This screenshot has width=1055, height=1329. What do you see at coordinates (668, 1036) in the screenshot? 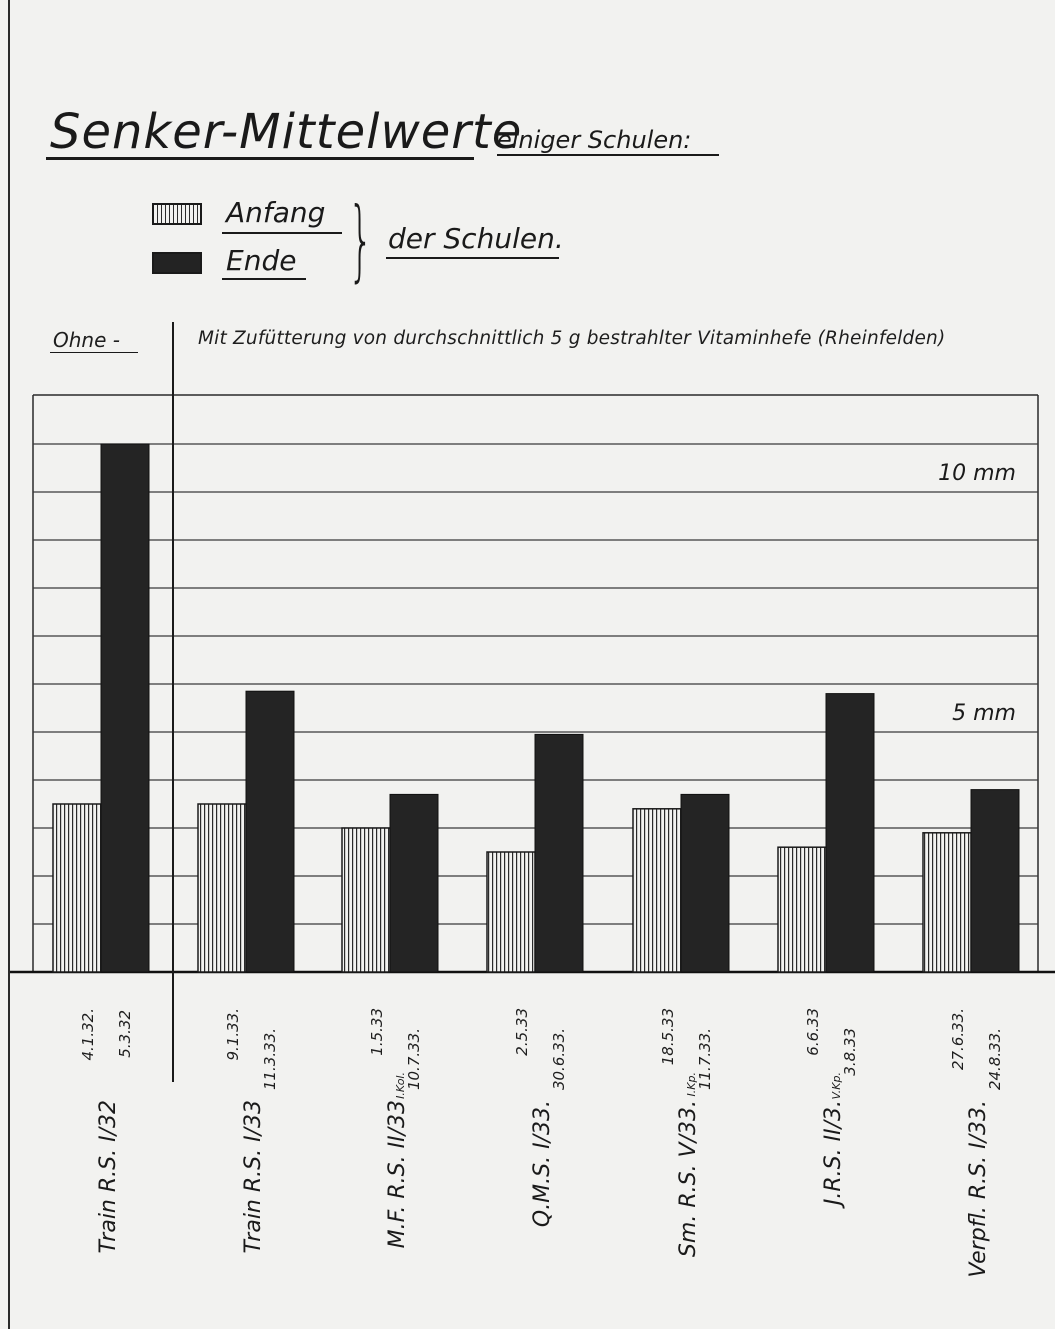
I see `date-start-label: 18.5.33` at bounding box center [668, 1036].